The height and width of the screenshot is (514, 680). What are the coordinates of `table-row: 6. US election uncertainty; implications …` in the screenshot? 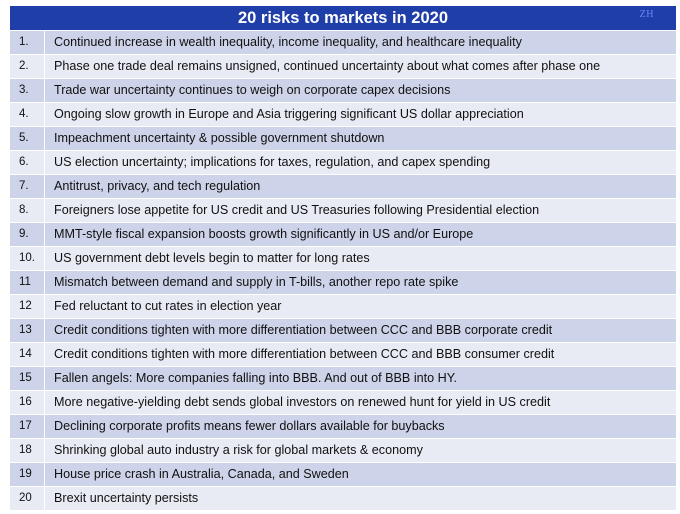 It's located at (343, 162).